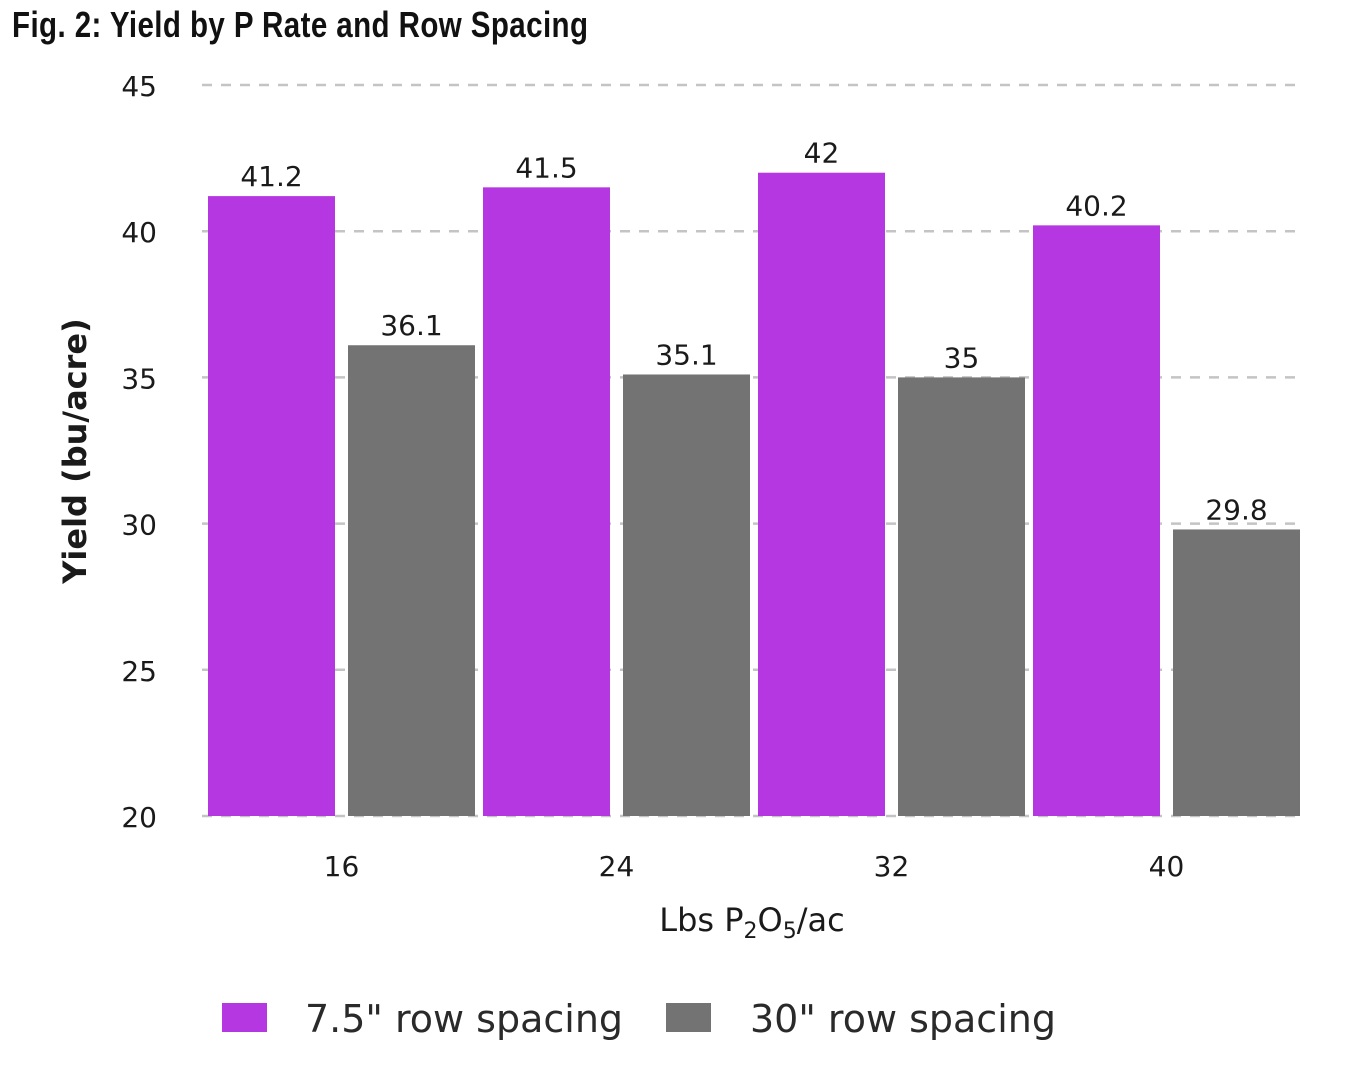 The image size is (1347, 1065). Describe the element at coordinates (271, 176) in the screenshot. I see `data-label-narrow-16: 41.2` at that location.